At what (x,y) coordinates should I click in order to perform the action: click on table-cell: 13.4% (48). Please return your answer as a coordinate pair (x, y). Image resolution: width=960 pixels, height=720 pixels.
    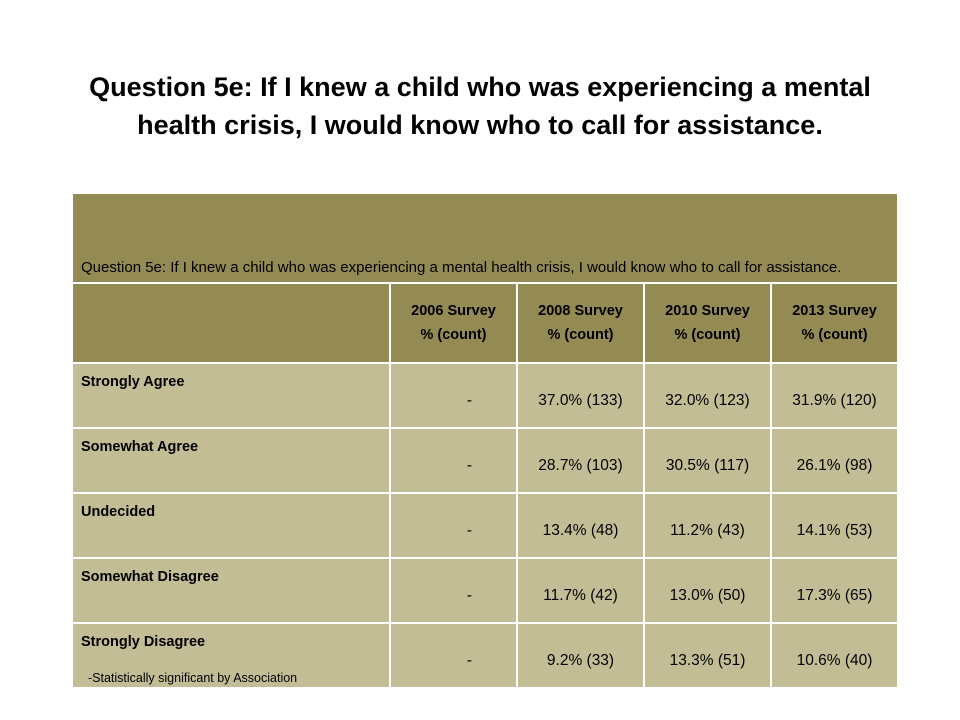
    Looking at the image, I should click on (580, 525).